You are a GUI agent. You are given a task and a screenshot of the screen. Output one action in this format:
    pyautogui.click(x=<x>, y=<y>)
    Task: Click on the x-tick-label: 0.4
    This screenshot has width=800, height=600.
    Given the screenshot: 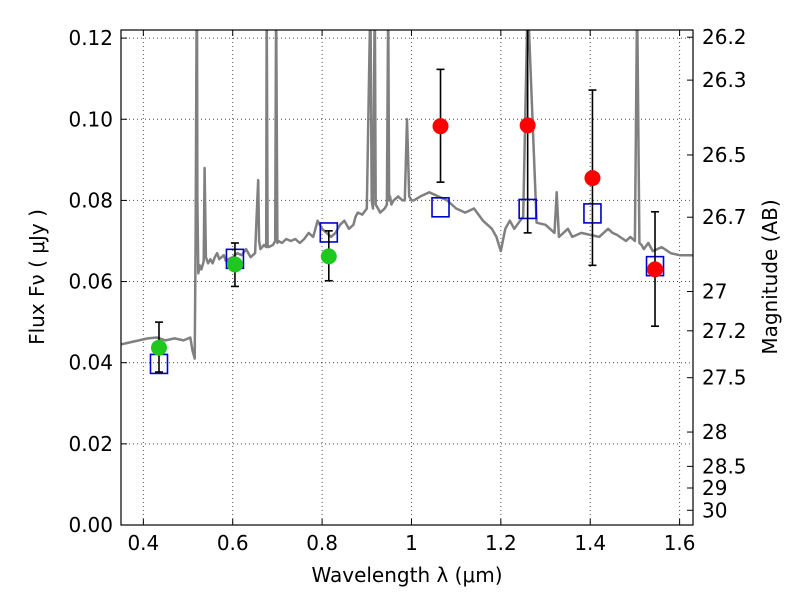 What is the action you would take?
    pyautogui.click(x=143, y=543)
    